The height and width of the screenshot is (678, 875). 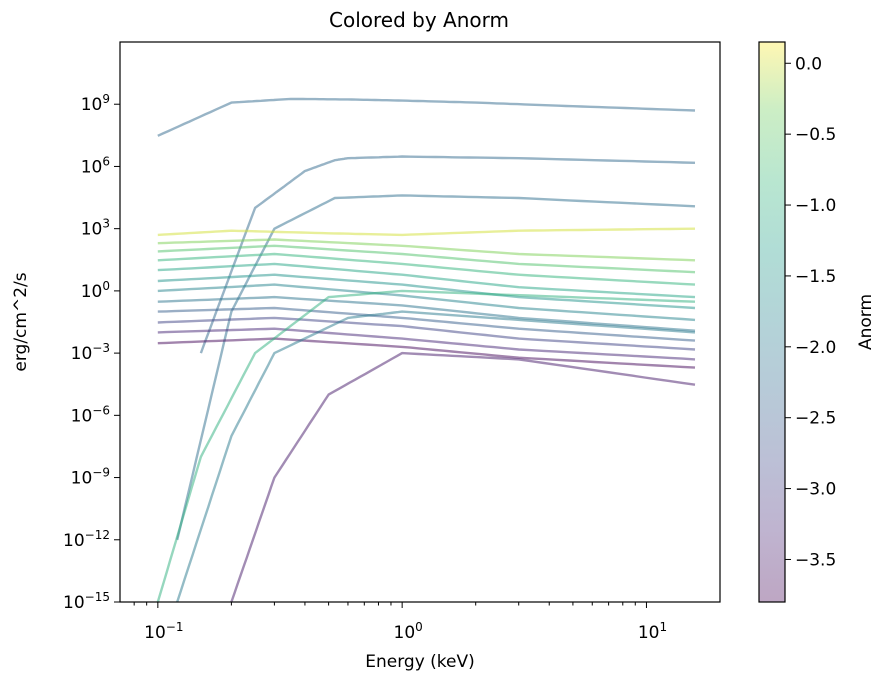 I want to click on colorbar-tick-label-2: −1.0, so click(x=815, y=206).